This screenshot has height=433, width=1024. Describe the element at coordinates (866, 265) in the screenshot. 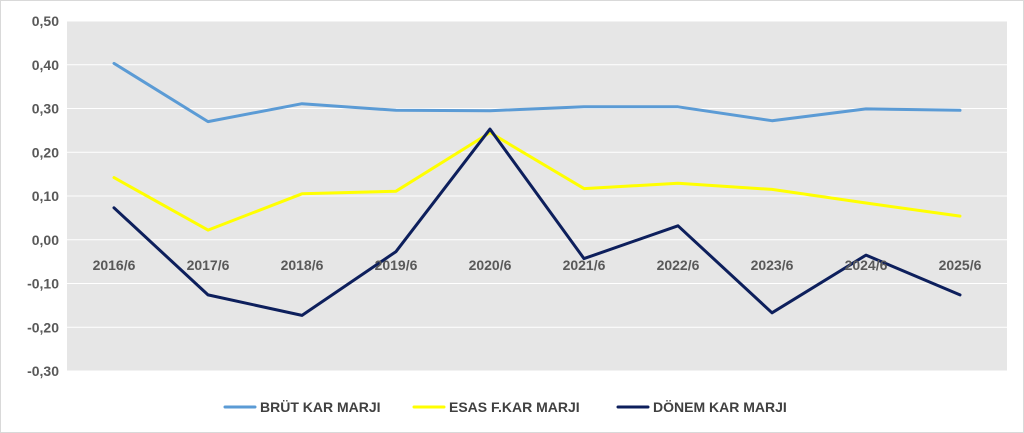

I see `x-tick-label: 2024/6` at that location.